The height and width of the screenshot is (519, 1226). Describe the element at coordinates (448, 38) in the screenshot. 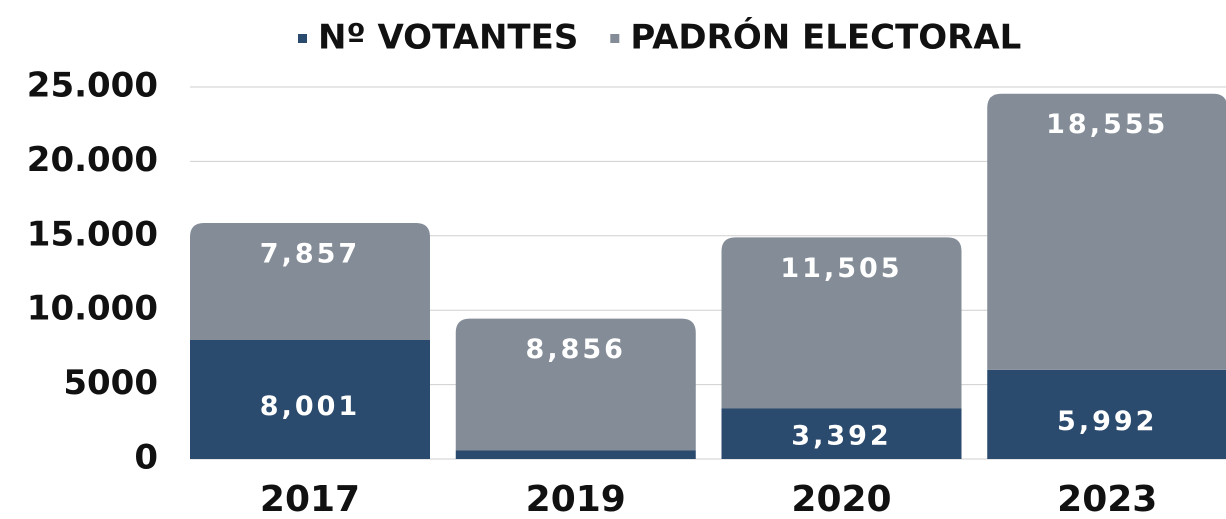

I see `legend-label: Nº VOTANTES` at that location.